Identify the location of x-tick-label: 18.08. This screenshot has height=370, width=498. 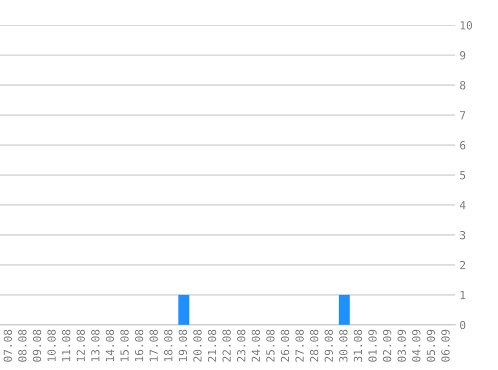
(168, 346).